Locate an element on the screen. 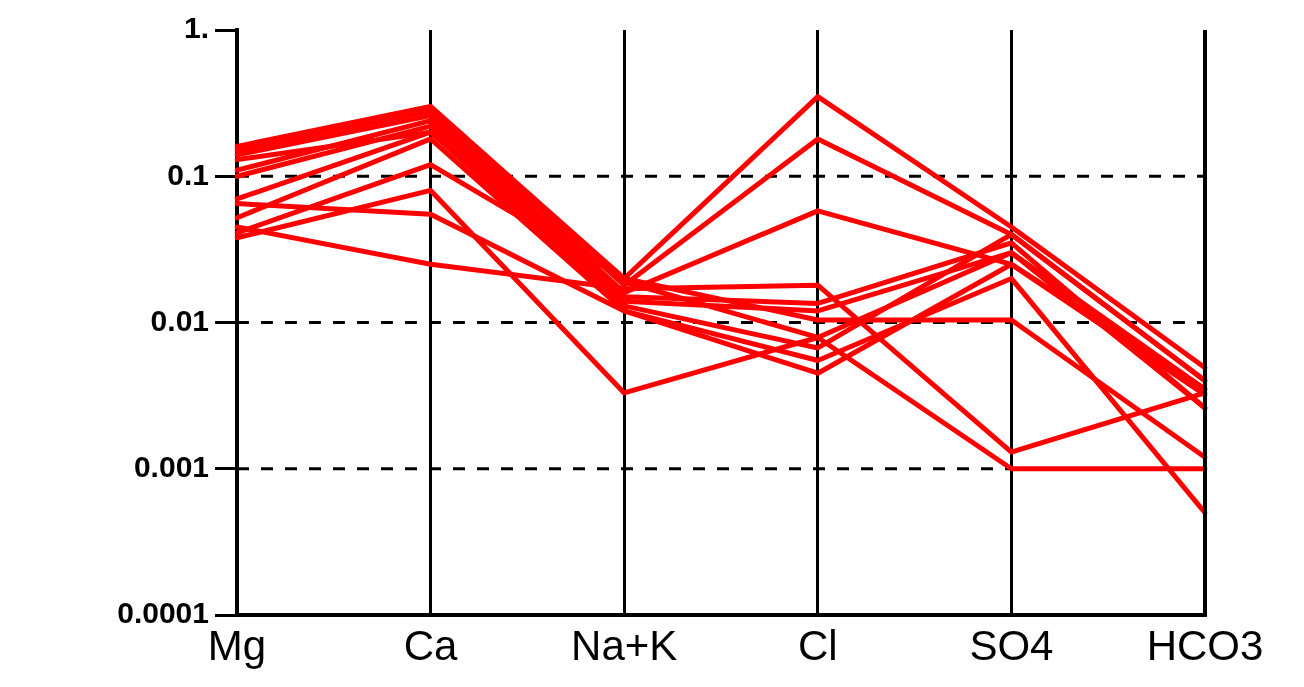 This screenshot has width=1304, height=687. y-tick-label: 0.1 is located at coordinates (188, 174).